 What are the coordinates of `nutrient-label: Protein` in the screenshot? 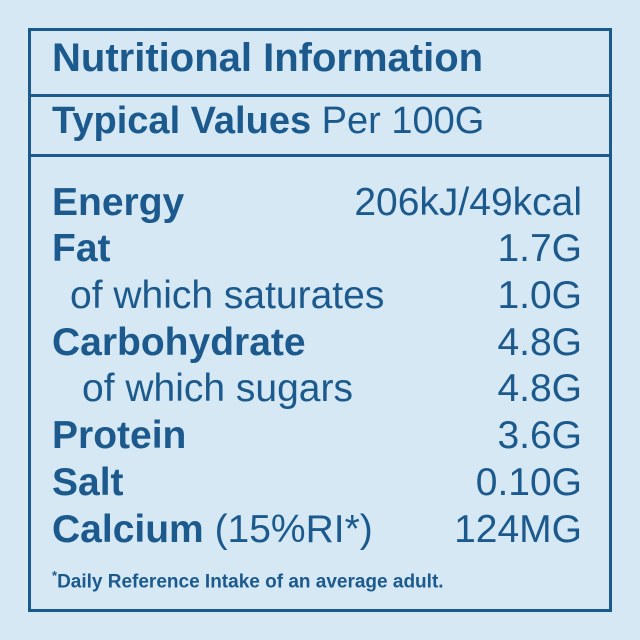 It's located at (119, 435).